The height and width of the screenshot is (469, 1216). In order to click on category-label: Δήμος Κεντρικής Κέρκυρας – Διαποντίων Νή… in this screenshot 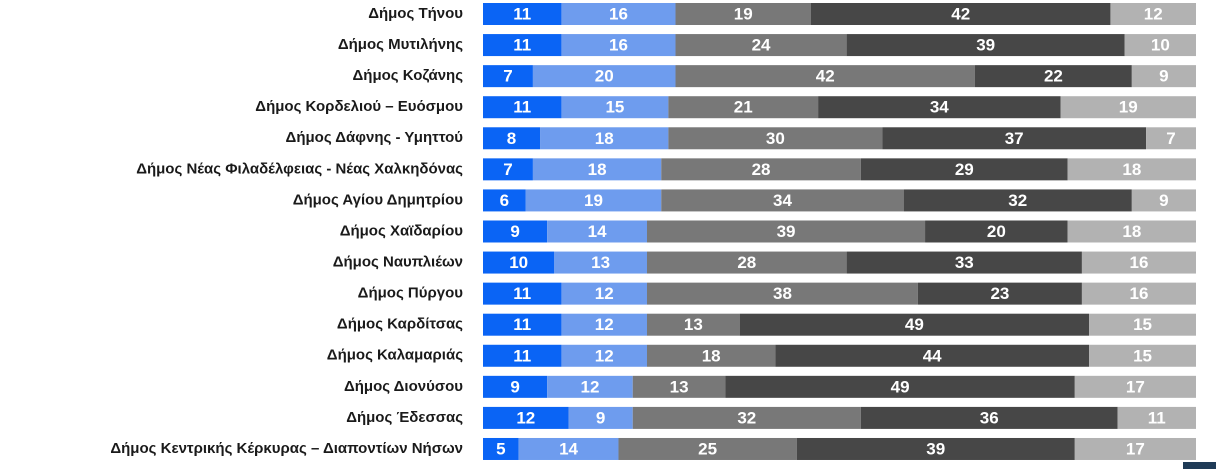, I will do `click(286, 448)`.